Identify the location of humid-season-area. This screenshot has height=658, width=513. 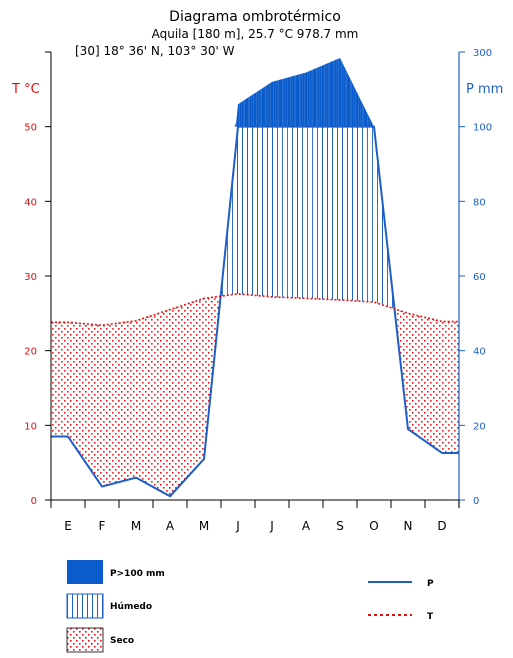
(308, 217).